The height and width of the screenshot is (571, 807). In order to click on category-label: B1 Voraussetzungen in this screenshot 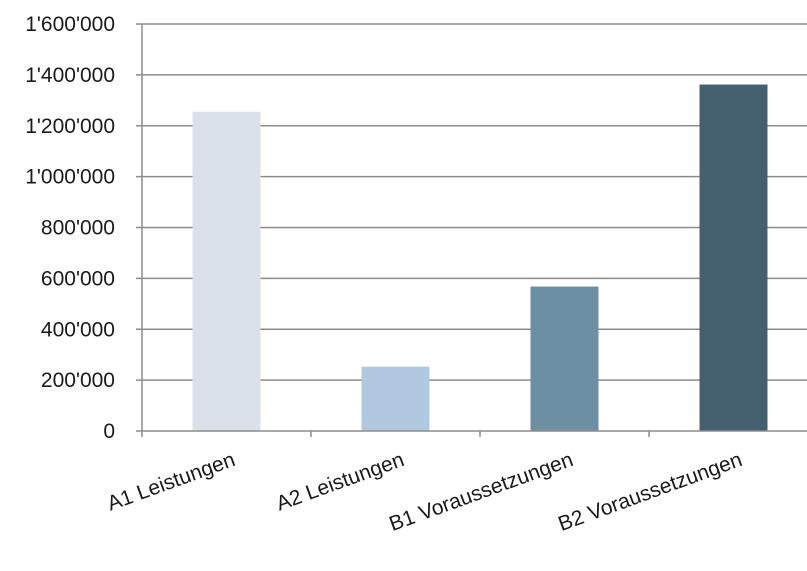, I will do `click(481, 492)`.